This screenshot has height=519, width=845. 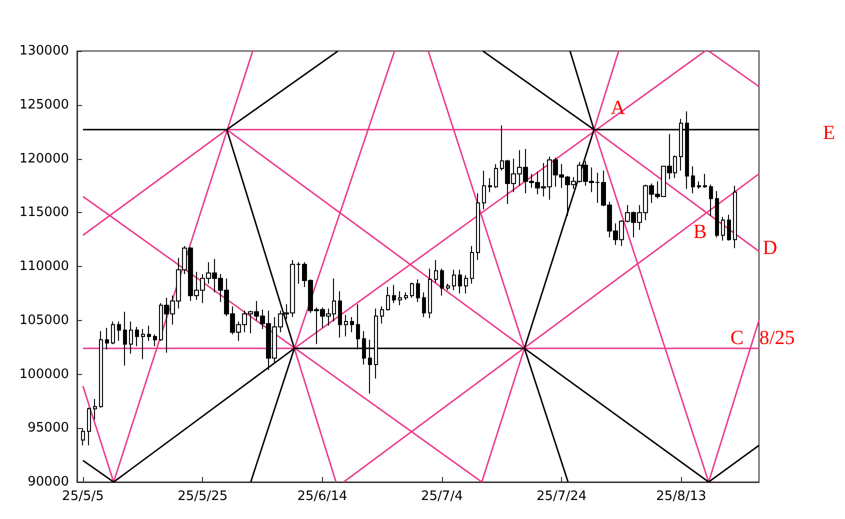 What do you see at coordinates (44, 374) in the screenshot?
I see `y-tick-label: 100000` at bounding box center [44, 374].